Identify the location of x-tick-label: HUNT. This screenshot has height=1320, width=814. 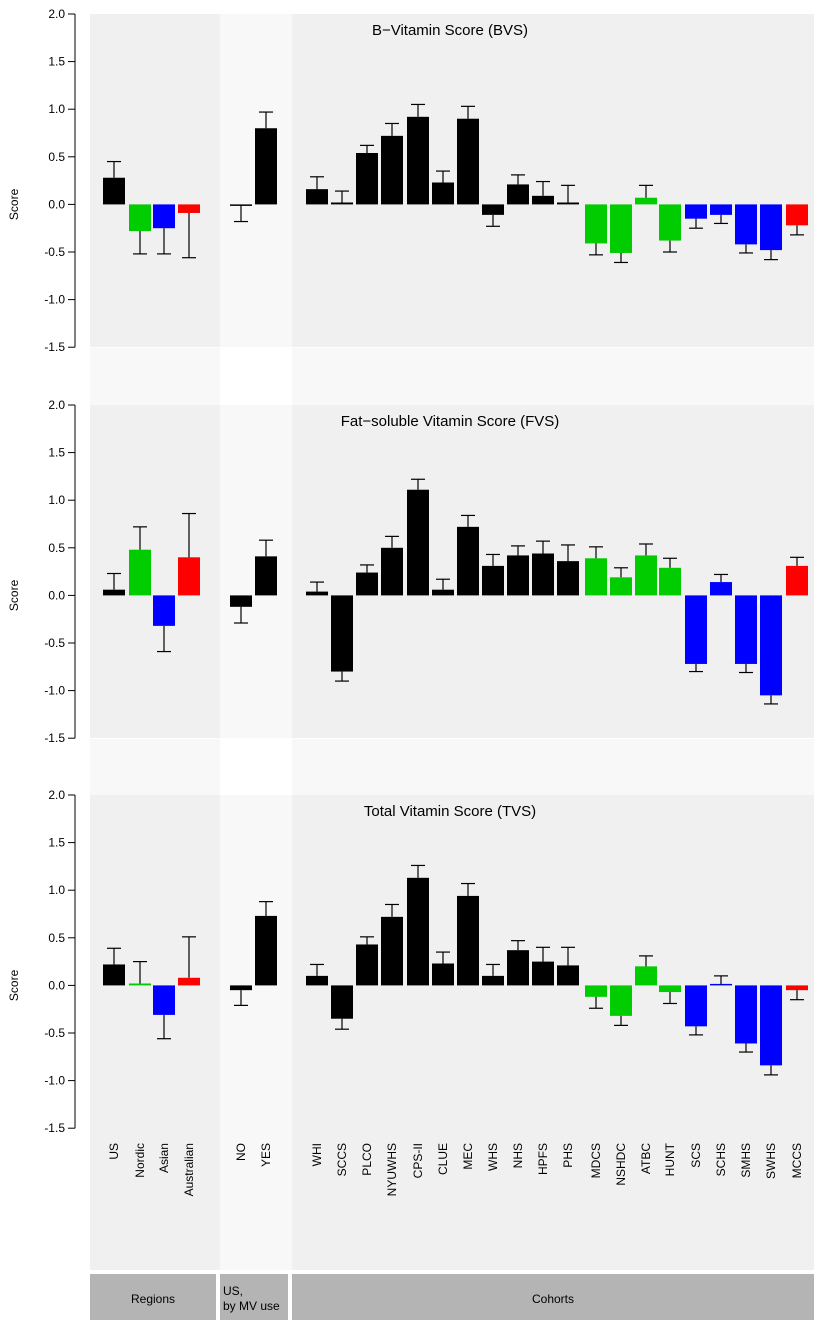
(670, 1159).